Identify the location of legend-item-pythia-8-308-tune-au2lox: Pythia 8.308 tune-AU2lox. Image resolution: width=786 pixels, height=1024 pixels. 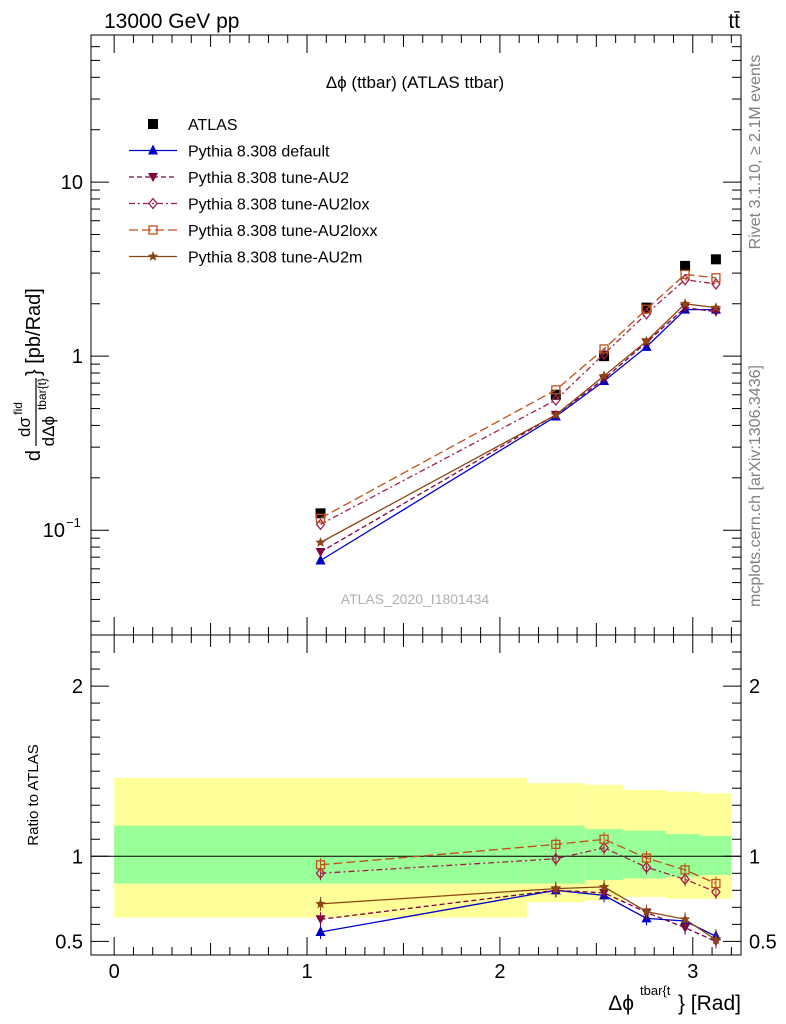
(249, 205).